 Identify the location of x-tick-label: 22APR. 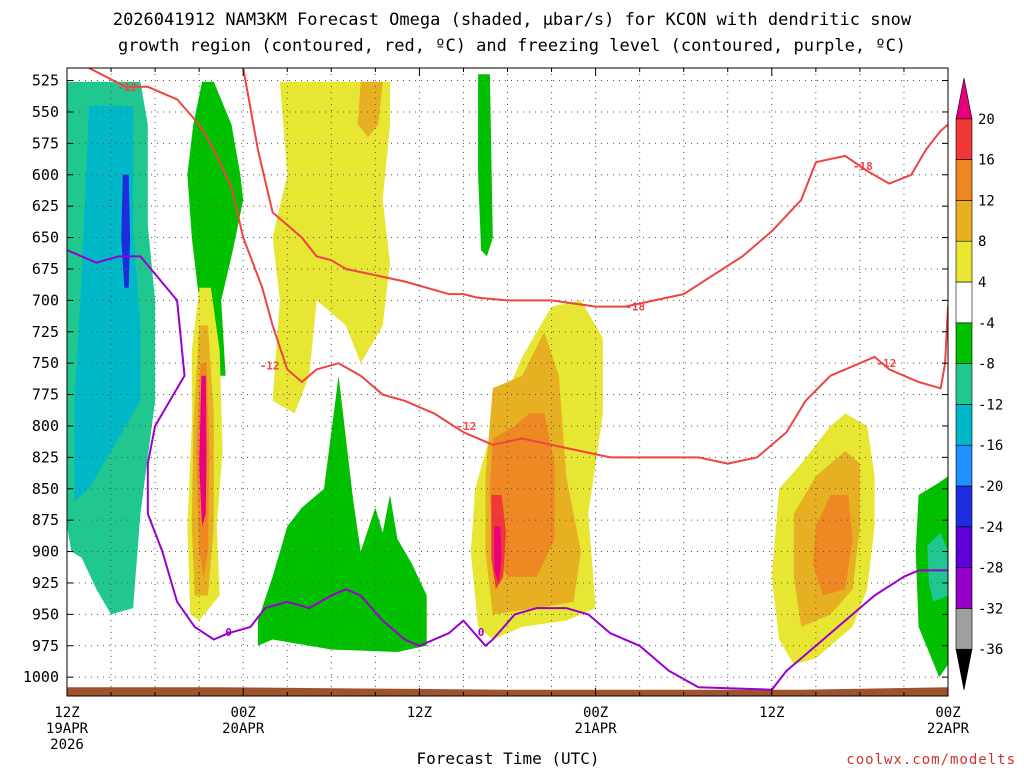
(948, 729).